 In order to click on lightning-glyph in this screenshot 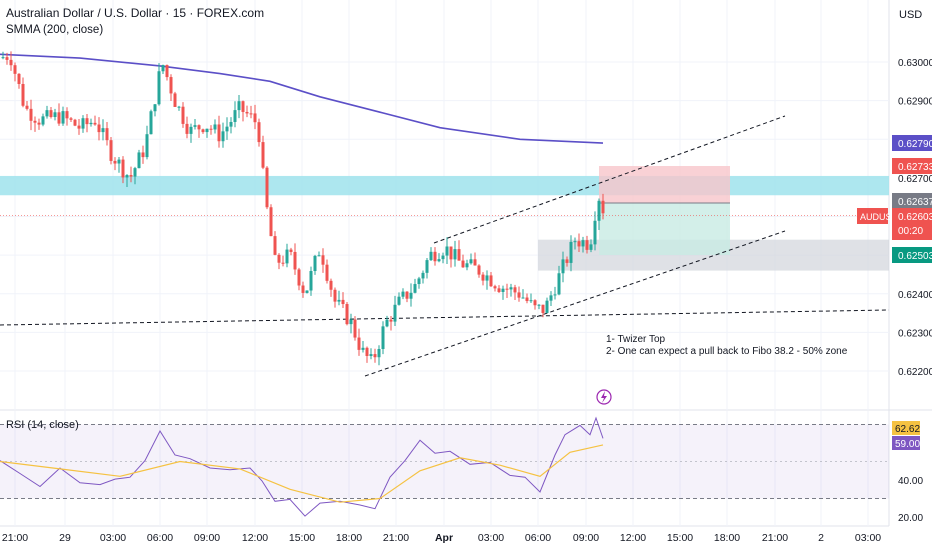, I will do `click(604, 397)`.